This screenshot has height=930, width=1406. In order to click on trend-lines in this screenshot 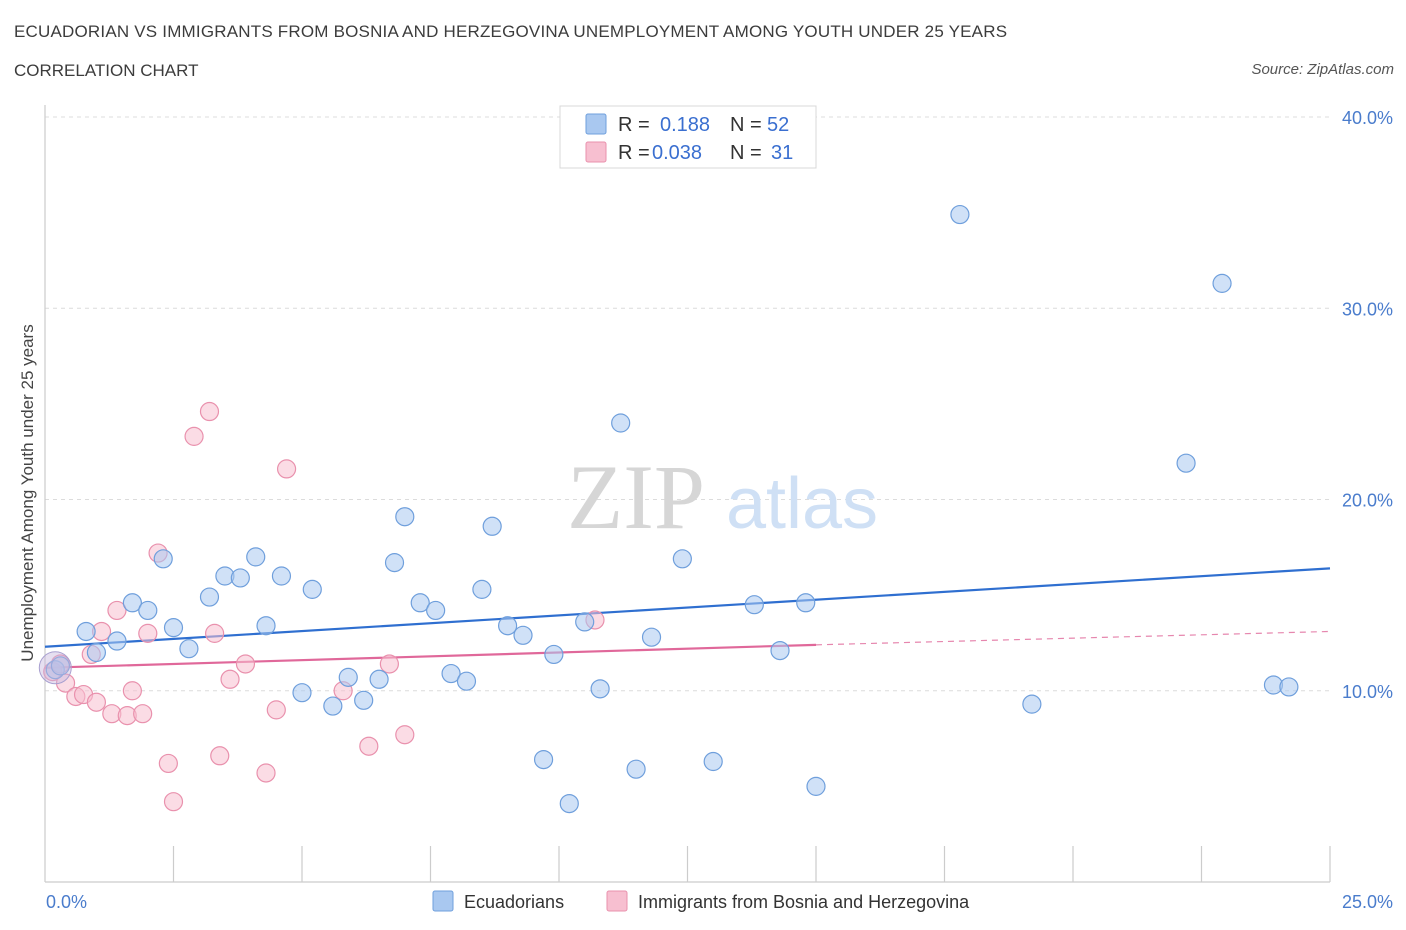, I will do `click(687, 618)`.